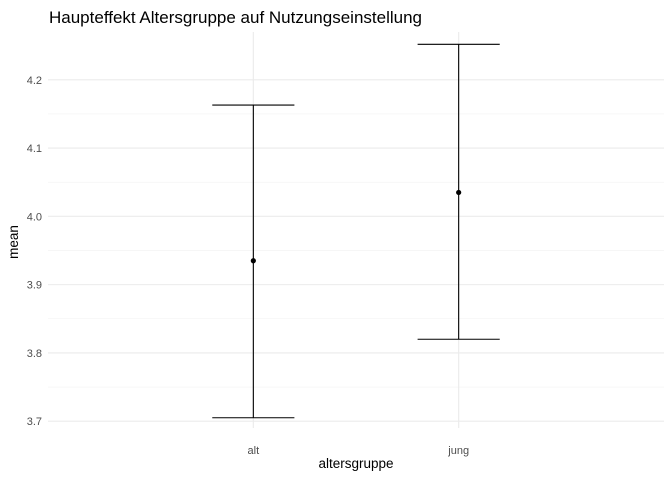 The height and width of the screenshot is (480, 672). What do you see at coordinates (34, 422) in the screenshot?
I see `y-tick-label: 3.7` at bounding box center [34, 422].